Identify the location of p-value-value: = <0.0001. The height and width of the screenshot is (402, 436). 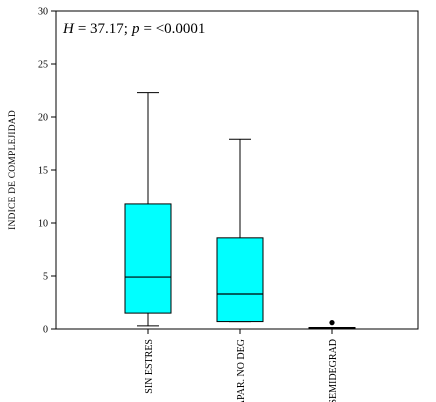
(174, 29).